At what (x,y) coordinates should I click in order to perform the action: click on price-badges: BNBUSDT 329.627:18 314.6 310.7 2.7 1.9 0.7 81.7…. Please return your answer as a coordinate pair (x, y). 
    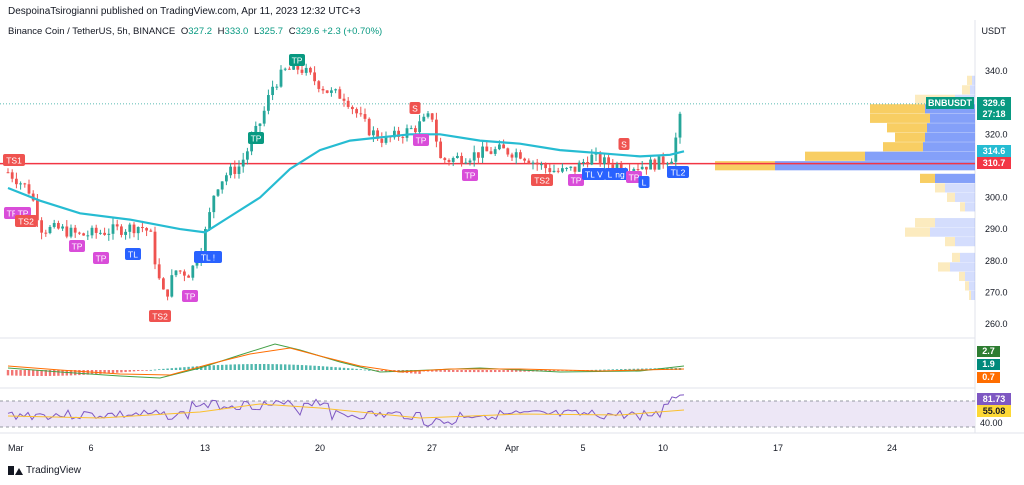
    Looking at the image, I should click on (968, 262).